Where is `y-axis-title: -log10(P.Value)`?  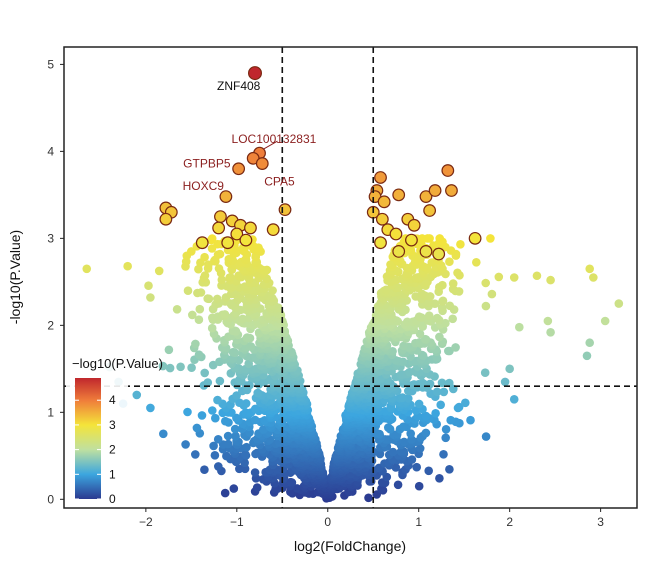
y-axis-title: -log10(P.Value) is located at coordinates (15, 277).